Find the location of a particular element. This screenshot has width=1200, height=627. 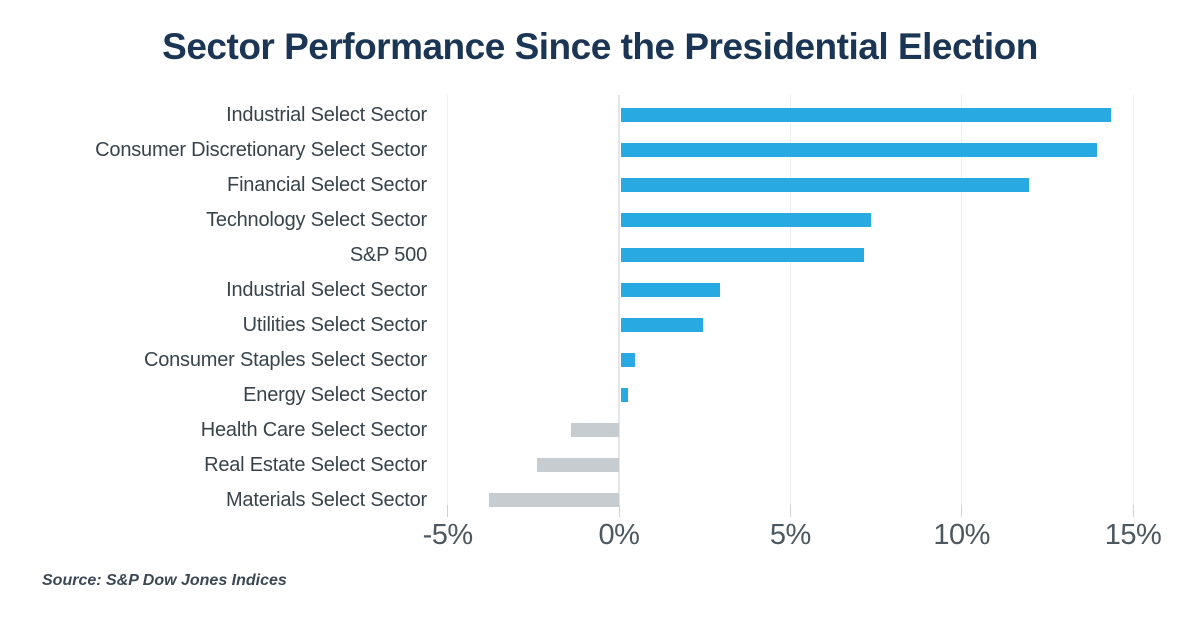

category-label: Utilities Select Sector is located at coordinates (335, 324).